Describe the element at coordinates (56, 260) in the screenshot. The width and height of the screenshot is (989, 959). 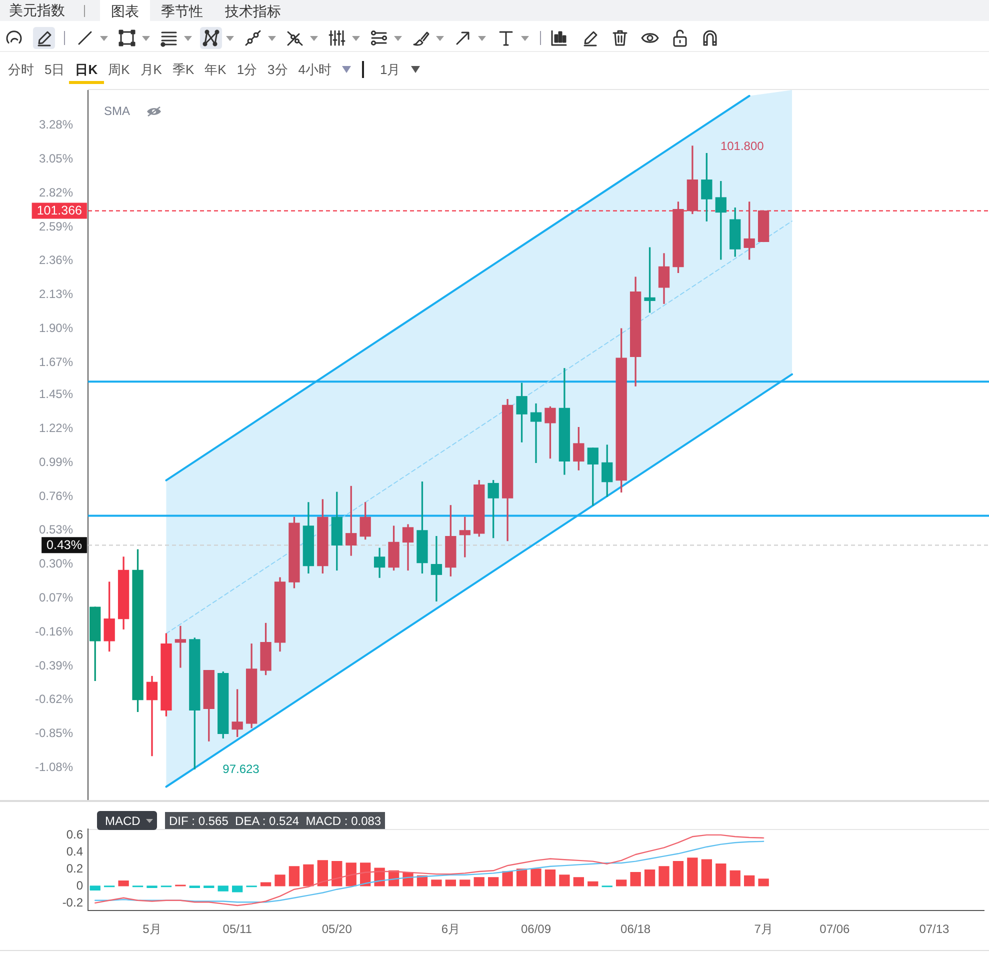
I see `y-tick-label: 2.36%` at that location.